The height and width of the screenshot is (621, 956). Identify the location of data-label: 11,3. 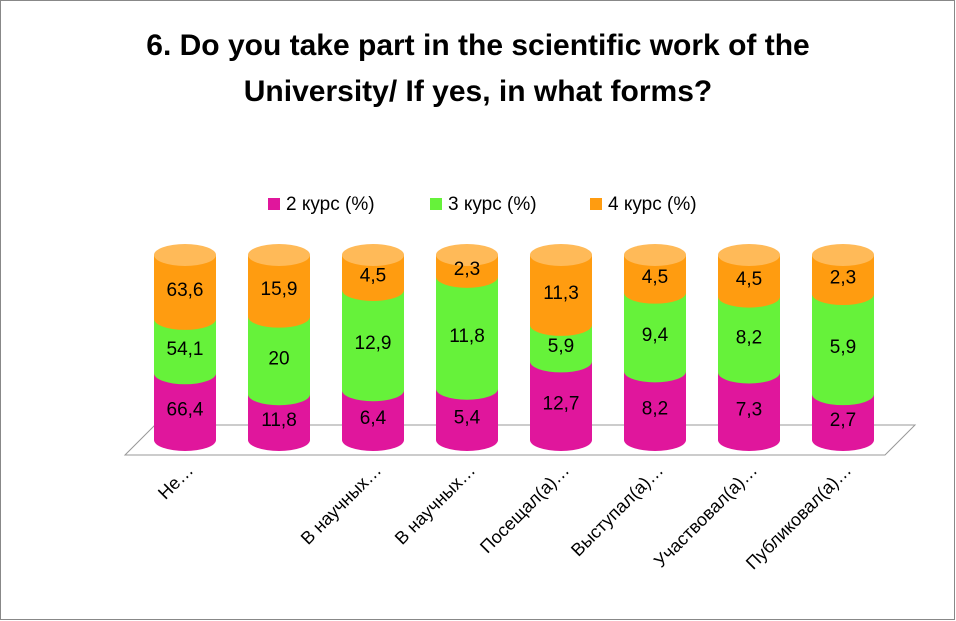
(561, 293).